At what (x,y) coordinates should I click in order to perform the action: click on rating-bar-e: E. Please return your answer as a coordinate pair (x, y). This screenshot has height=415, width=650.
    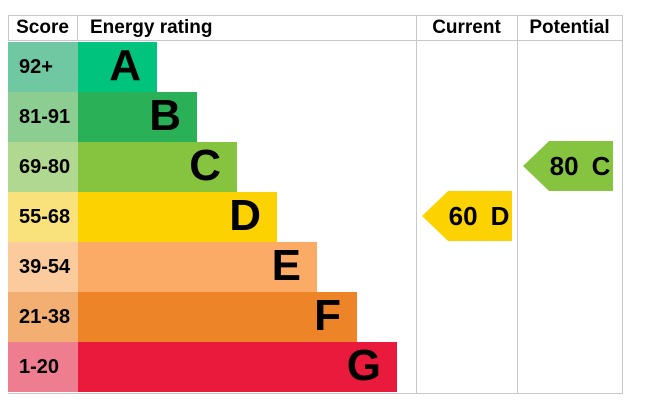
    Looking at the image, I should click on (197, 267).